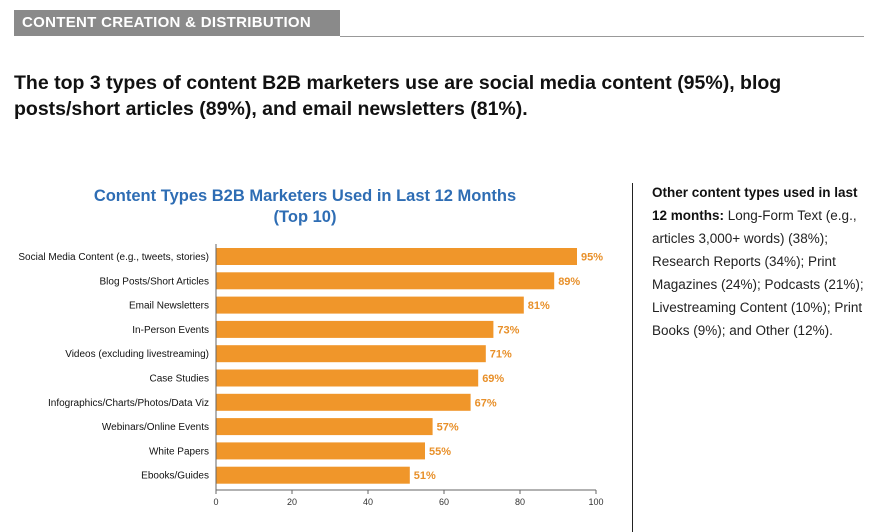  What do you see at coordinates (167, 22) in the screenshot?
I see `section-tag-label: CONTENT CREATION & DISTRIBUTION` at bounding box center [167, 22].